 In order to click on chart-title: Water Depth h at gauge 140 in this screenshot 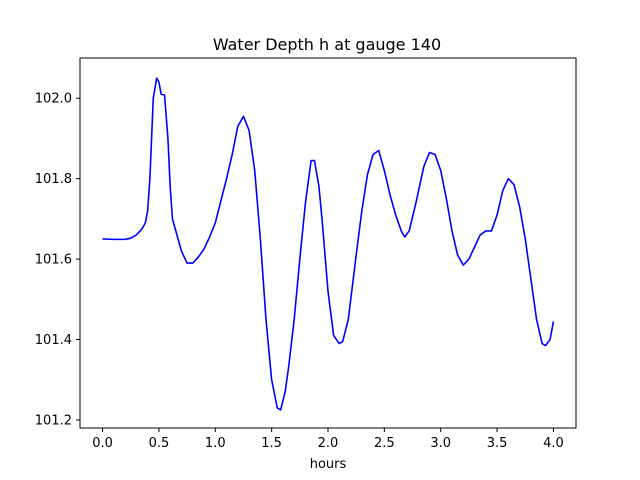, I will do `click(327, 44)`.